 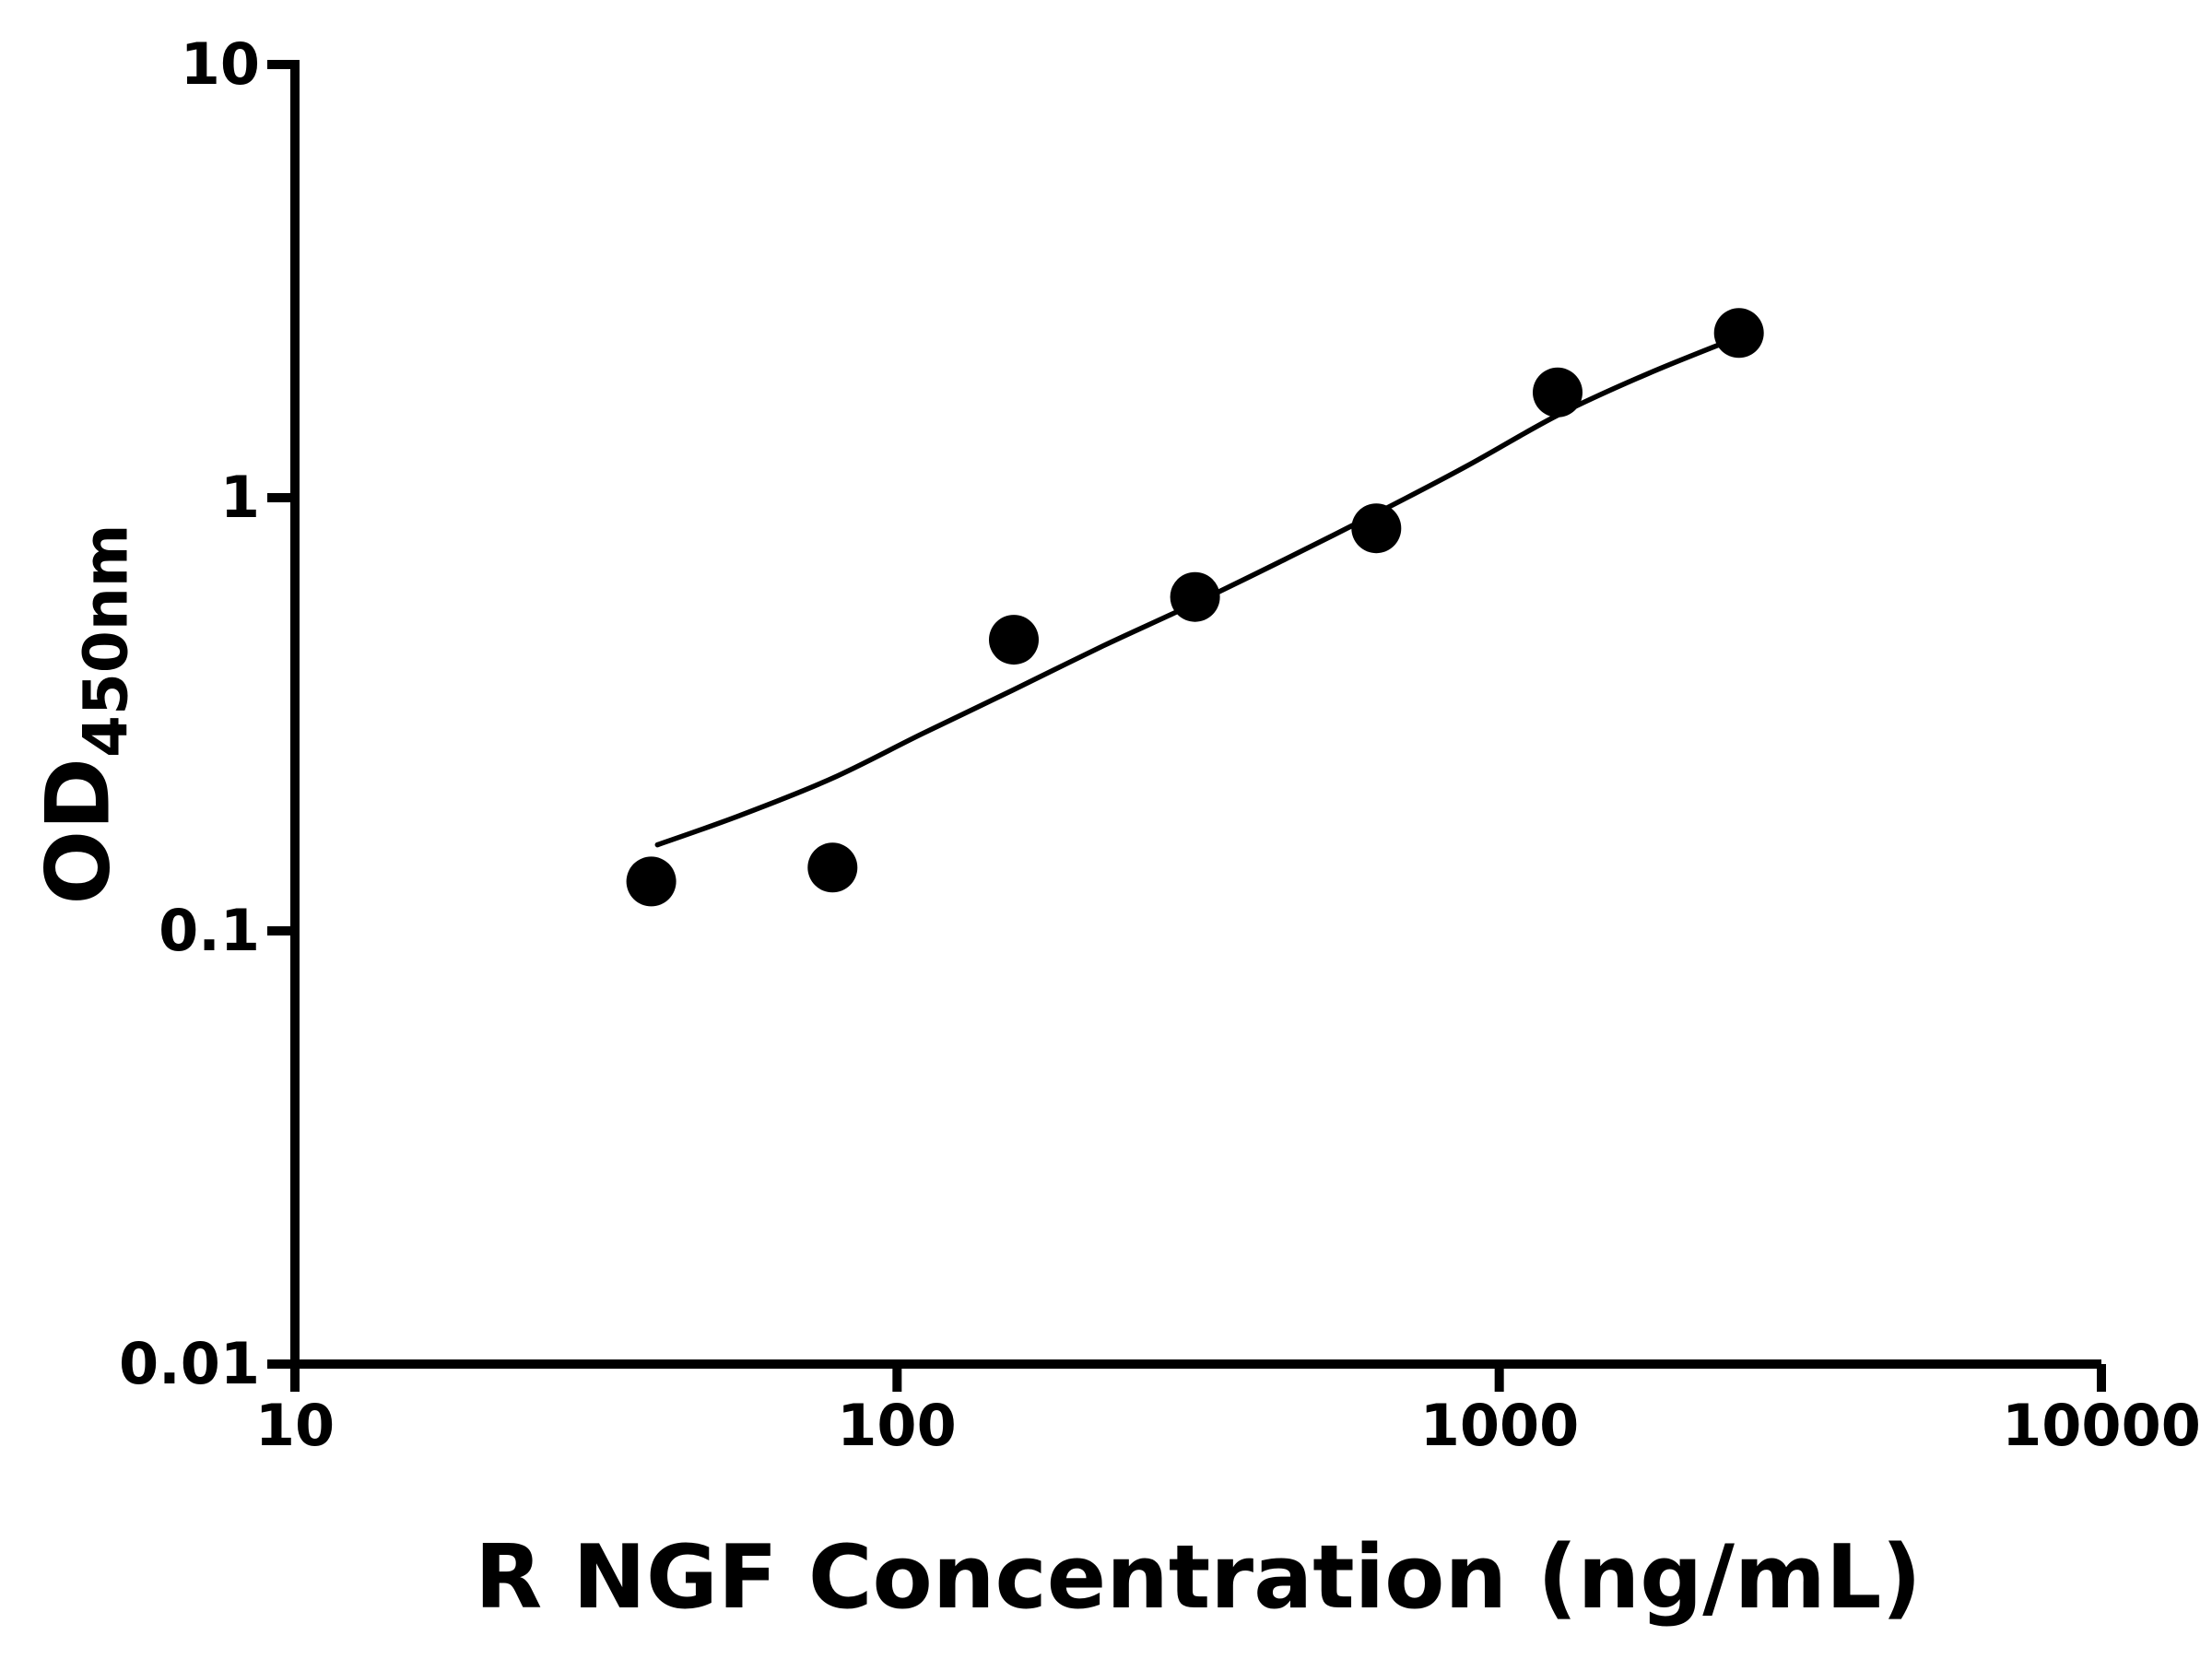 What do you see at coordinates (189, 1363) in the screenshot?
I see `y-tick-label: 0.01` at bounding box center [189, 1363].